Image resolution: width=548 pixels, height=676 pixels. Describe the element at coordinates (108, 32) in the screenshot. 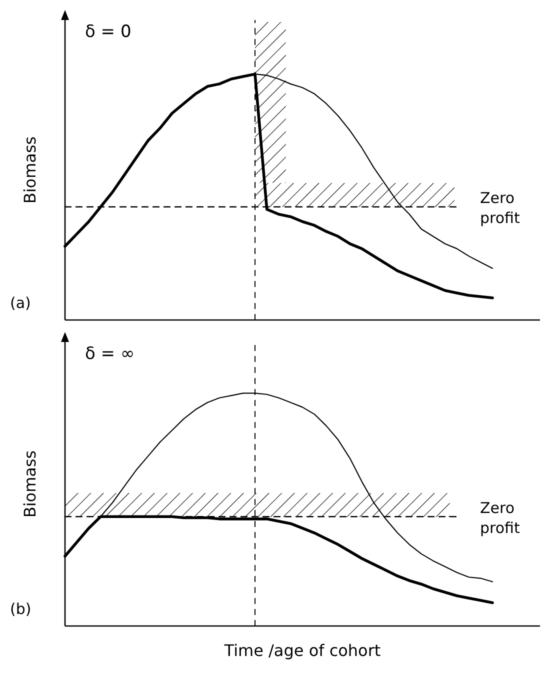

I see `chart-title: δ = 0` at that location.